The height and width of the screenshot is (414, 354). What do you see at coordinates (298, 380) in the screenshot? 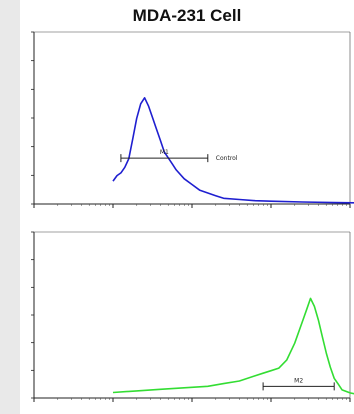
I see `gate-label: M2` at bounding box center [298, 380].